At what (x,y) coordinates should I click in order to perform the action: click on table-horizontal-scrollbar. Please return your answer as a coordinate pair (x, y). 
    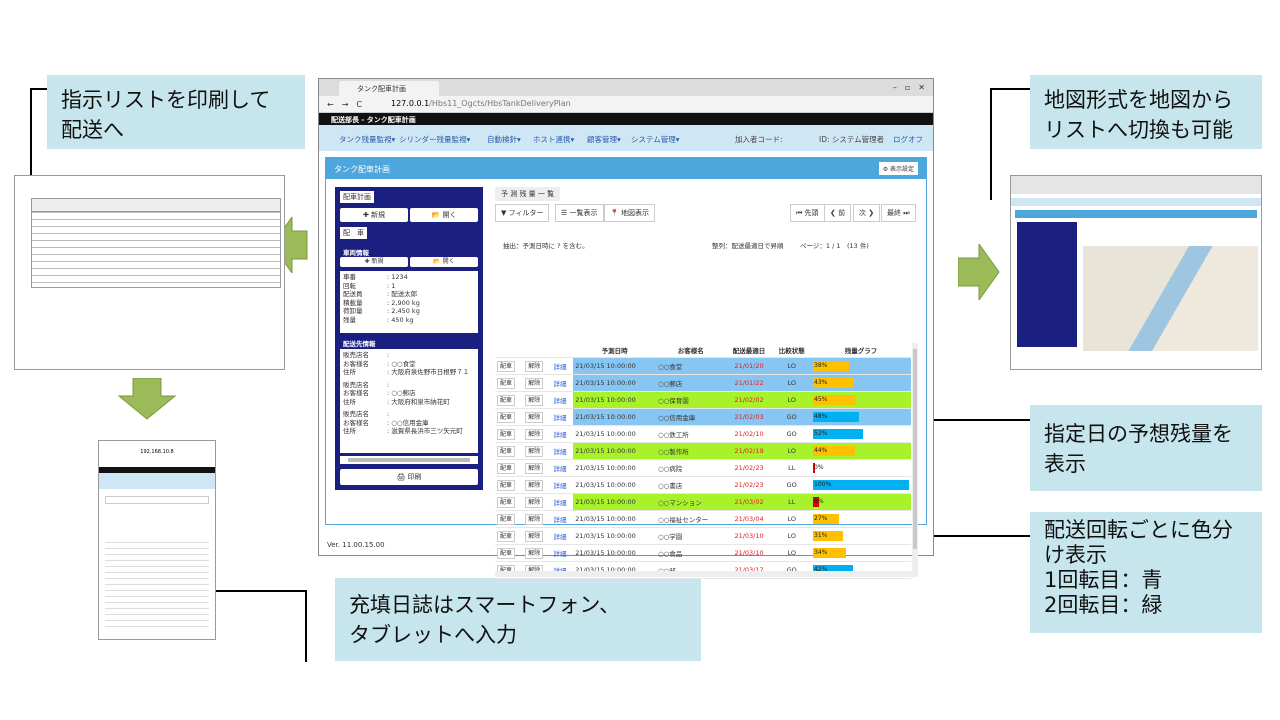
    Looking at the image, I should click on (706, 574).